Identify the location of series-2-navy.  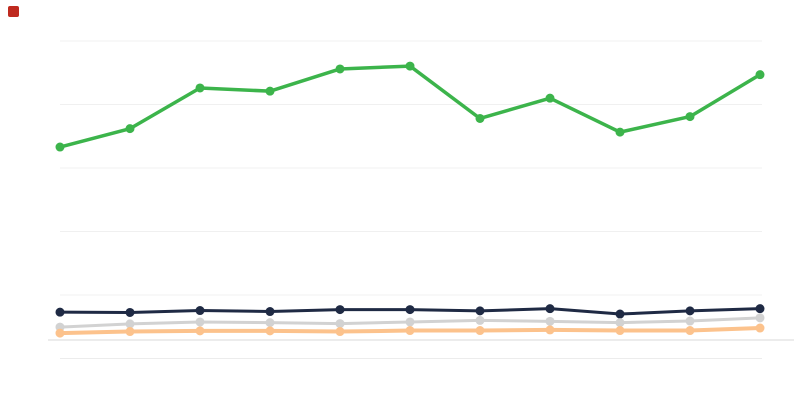
(410, 311).